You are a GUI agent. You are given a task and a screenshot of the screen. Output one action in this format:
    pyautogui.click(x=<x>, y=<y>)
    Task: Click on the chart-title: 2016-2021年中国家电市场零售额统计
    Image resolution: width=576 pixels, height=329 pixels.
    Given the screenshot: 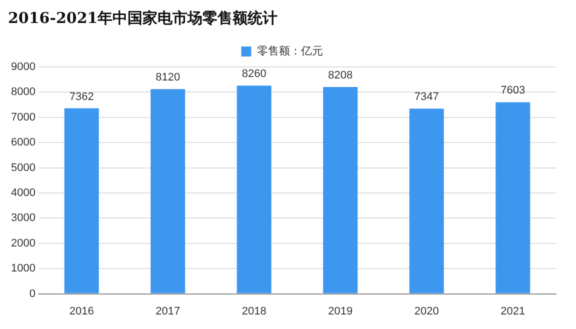 What is the action you would take?
    pyautogui.click(x=143, y=17)
    